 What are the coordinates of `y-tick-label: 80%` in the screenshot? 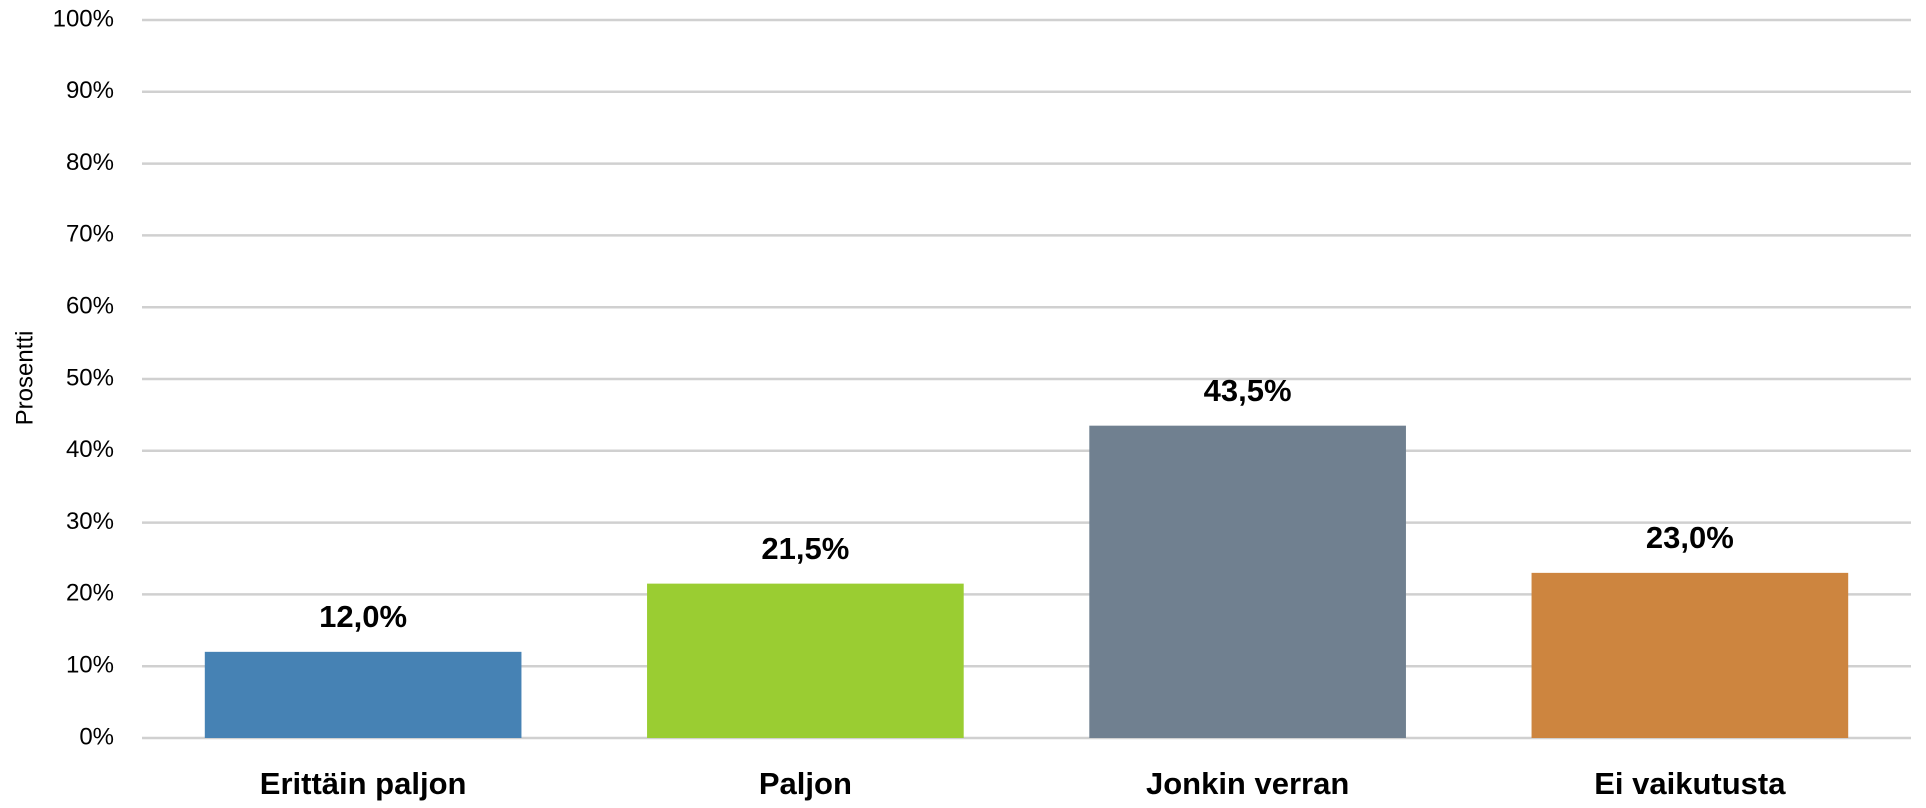 It's located at (90, 162).